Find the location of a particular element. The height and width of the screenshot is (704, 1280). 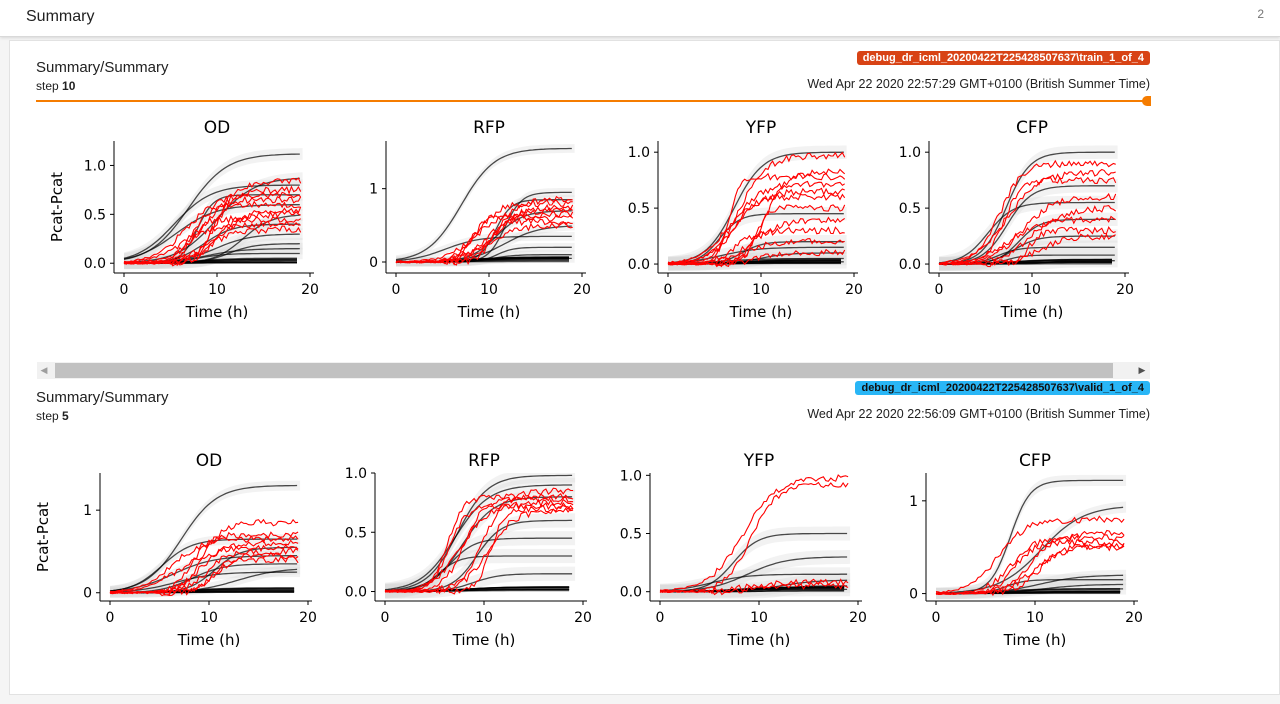

step-value: 10 is located at coordinates (69, 86).